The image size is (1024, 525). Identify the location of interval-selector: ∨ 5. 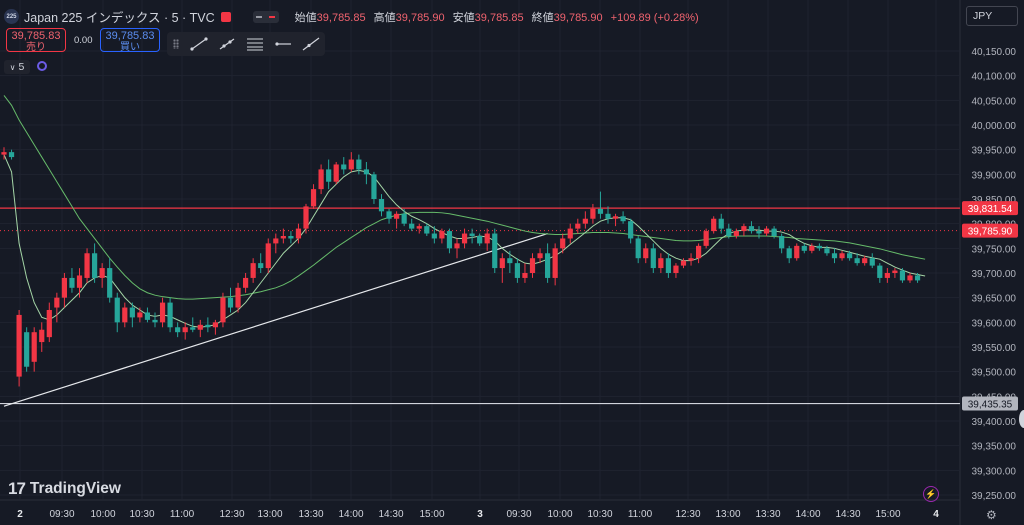
(17, 67).